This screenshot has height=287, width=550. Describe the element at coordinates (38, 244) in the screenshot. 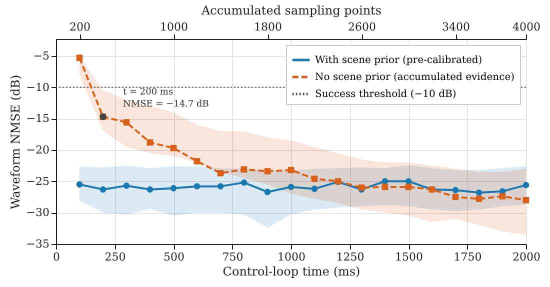

I see `y-tick-label: −35` at that location.